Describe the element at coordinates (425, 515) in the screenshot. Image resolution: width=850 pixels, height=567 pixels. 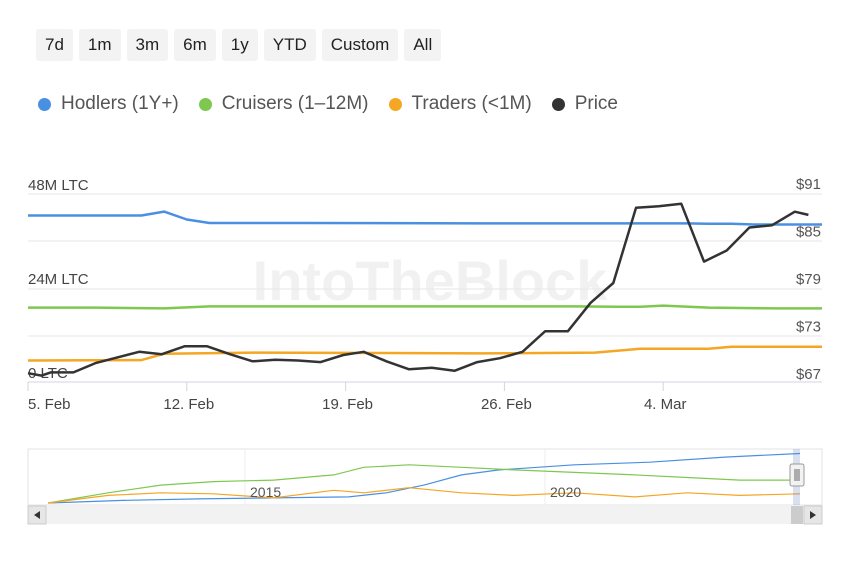
I see `scrollbar-track` at that location.